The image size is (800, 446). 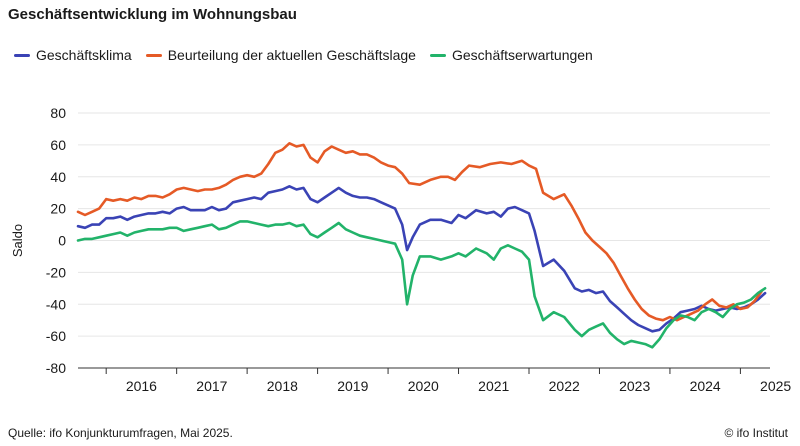 I want to click on legend-label-erwartungen: Geschäftserwartungen, so click(x=522, y=55).